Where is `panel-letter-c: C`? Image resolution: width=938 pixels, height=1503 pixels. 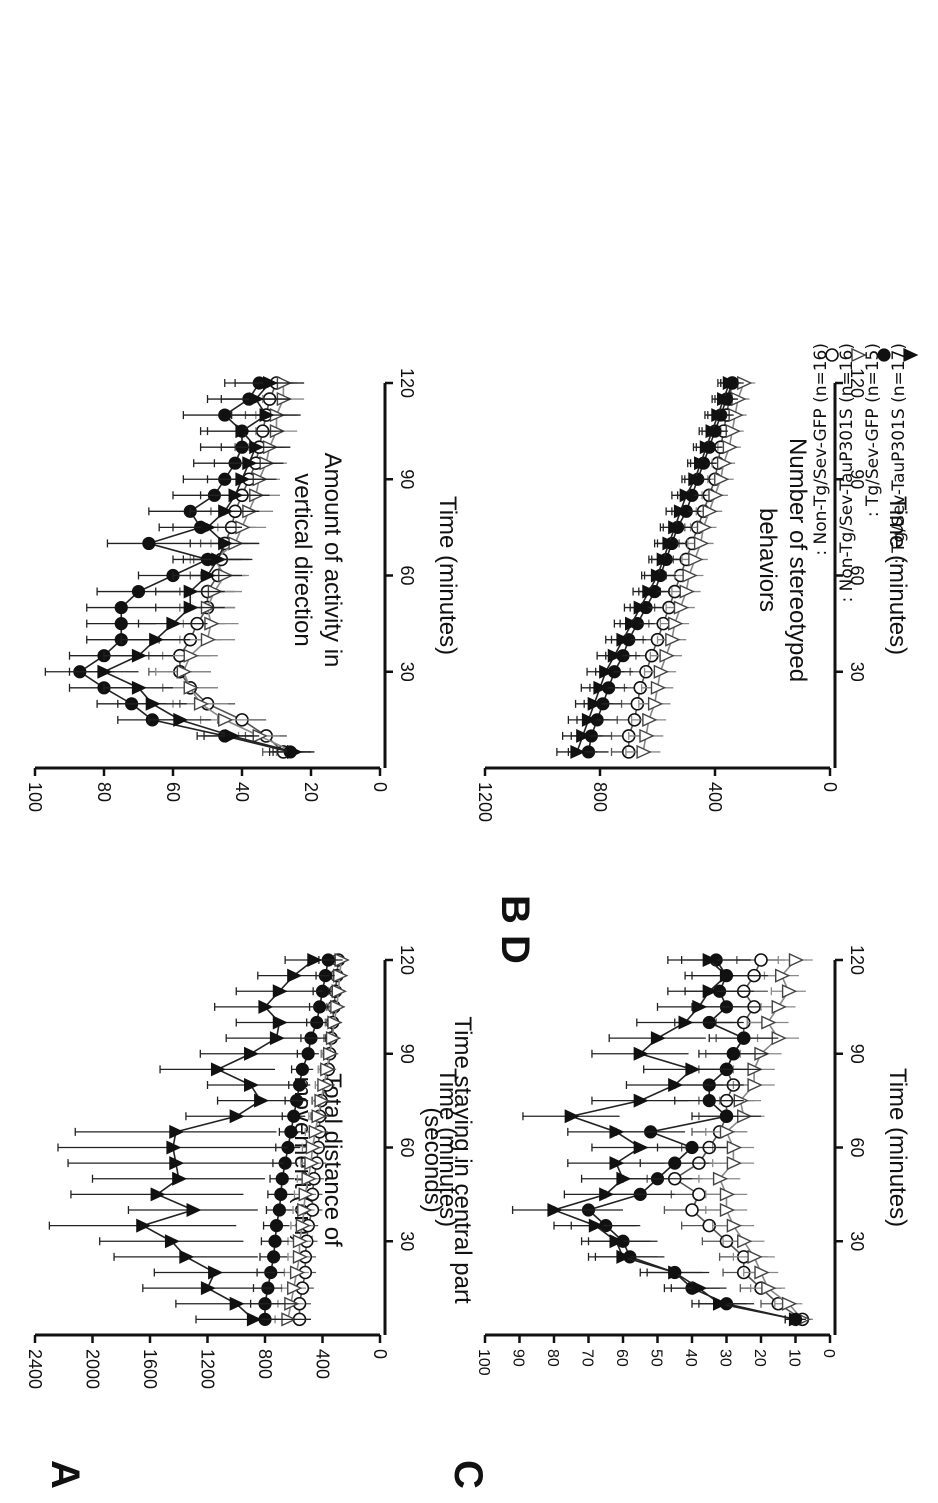 panel-letter-c: C is located at coordinates (468, 1474).